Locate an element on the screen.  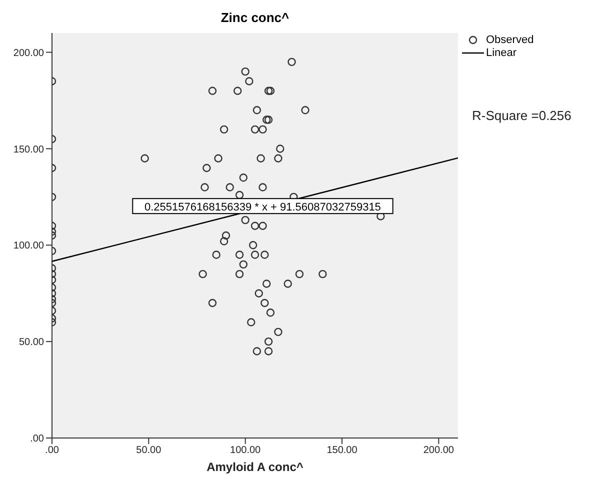
x-tick-label: .00 is located at coordinates (52, 450).